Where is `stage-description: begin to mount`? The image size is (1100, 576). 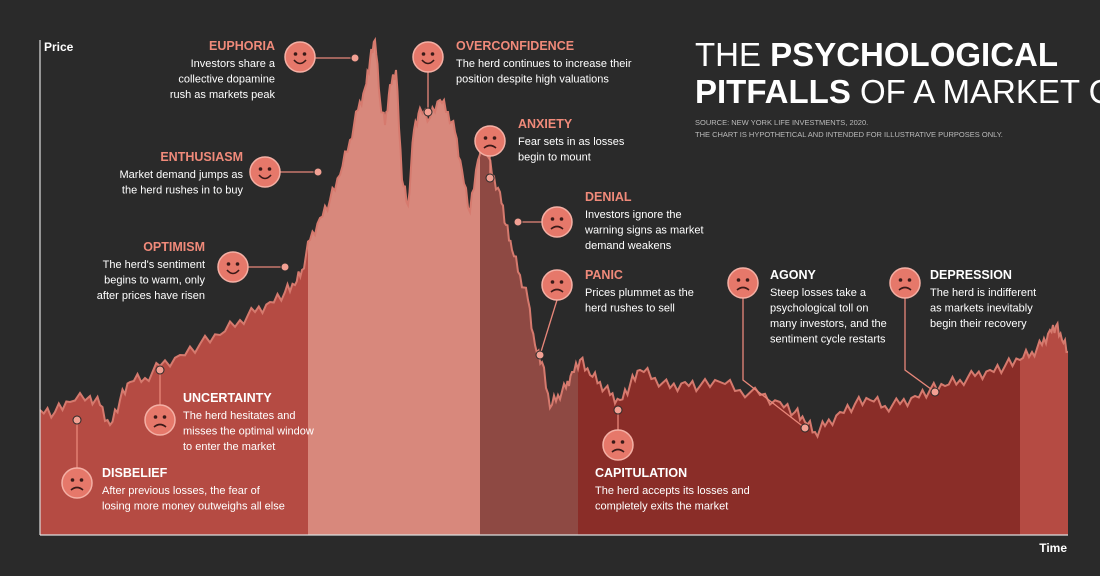
stage-description: begin to mount is located at coordinates (554, 158).